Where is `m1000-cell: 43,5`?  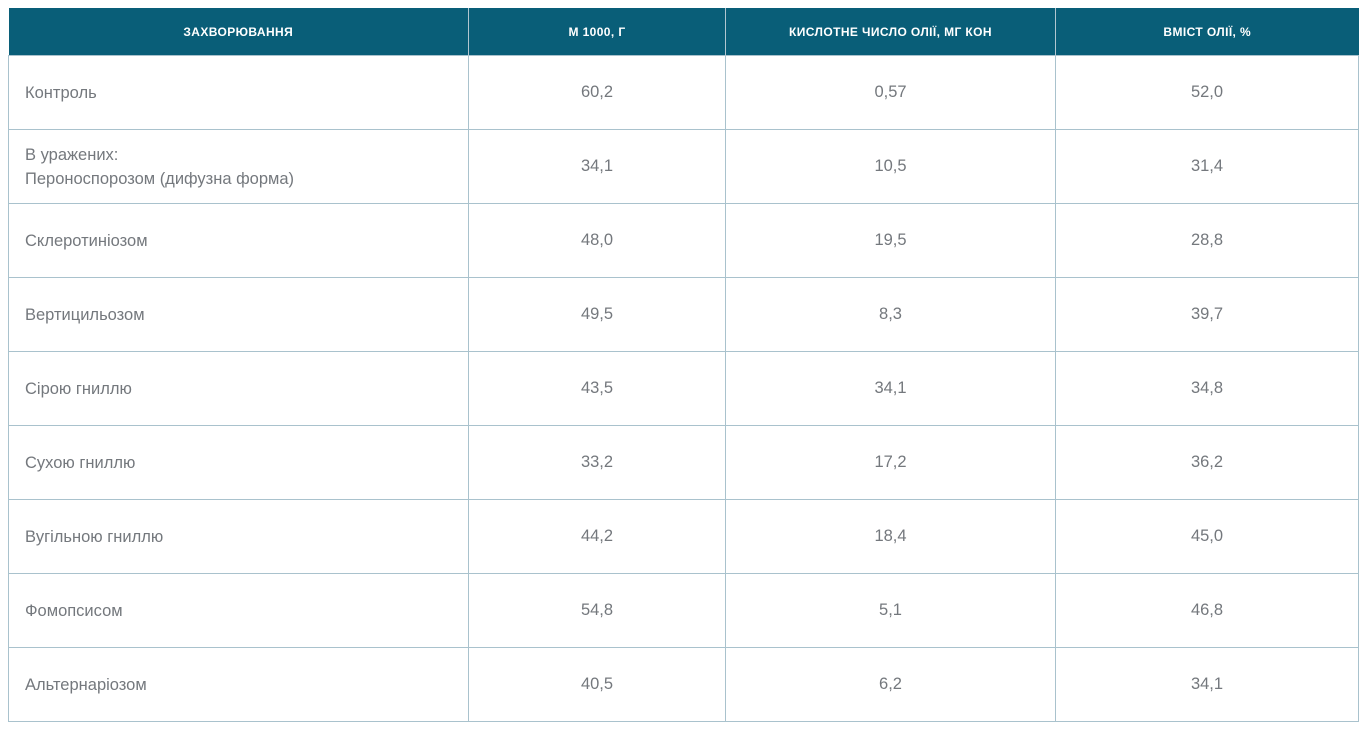 m1000-cell: 43,5 is located at coordinates (597, 388).